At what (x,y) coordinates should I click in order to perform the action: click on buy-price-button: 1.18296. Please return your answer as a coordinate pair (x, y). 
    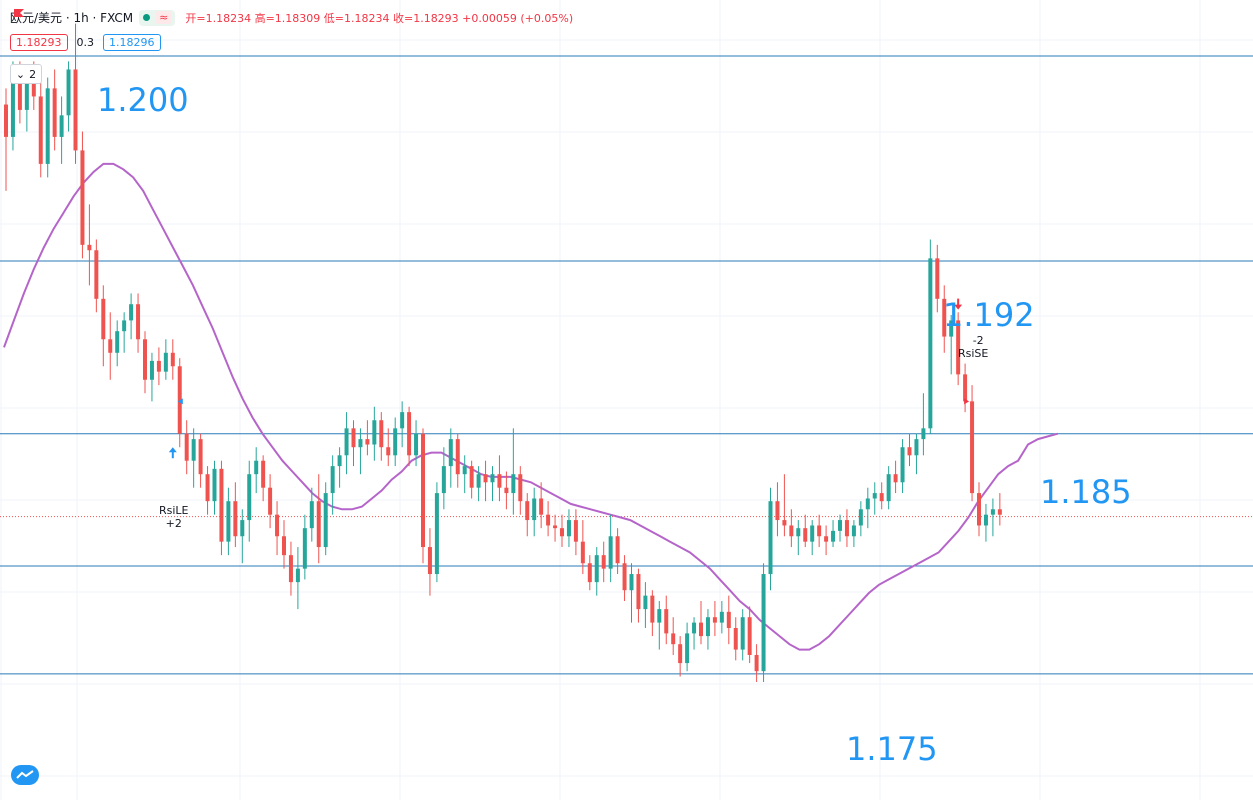
    Looking at the image, I should click on (132, 42).